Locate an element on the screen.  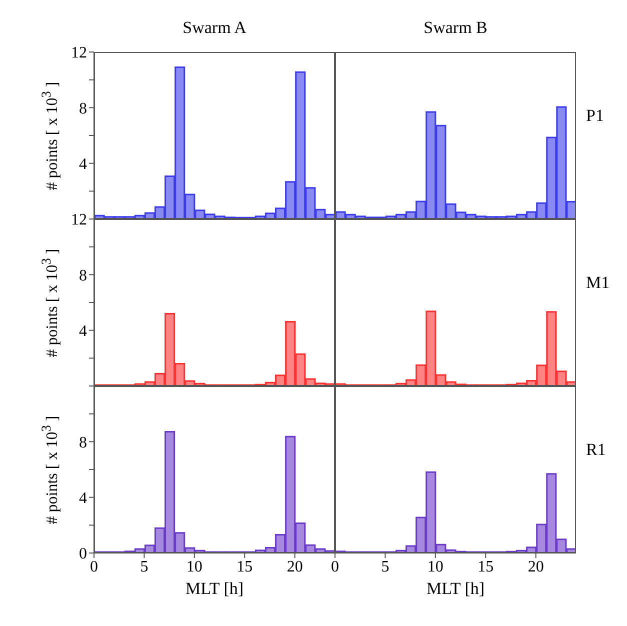
chart-title: Swarm B is located at coordinates (455, 28).